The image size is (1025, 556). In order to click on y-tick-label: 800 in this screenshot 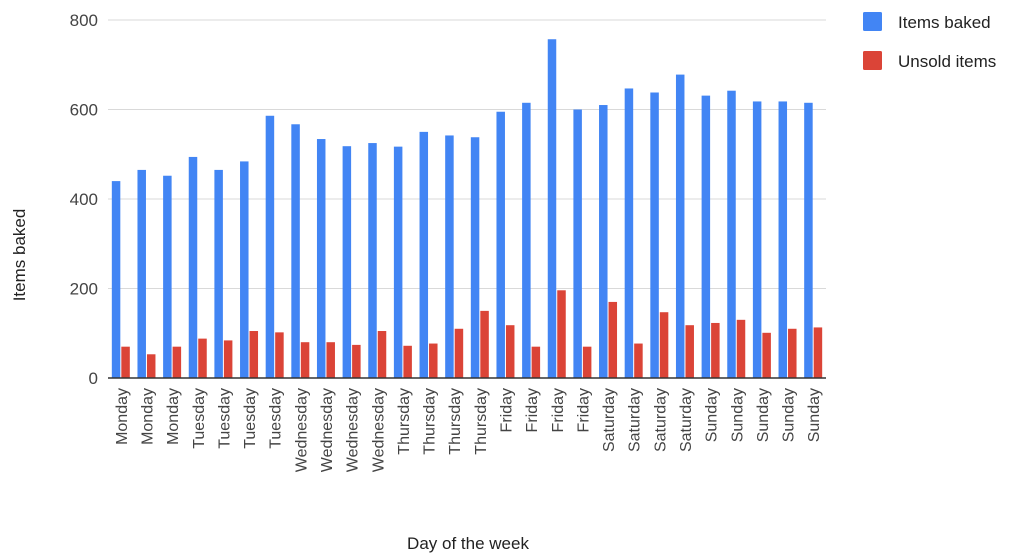, I will do `click(84, 20)`.